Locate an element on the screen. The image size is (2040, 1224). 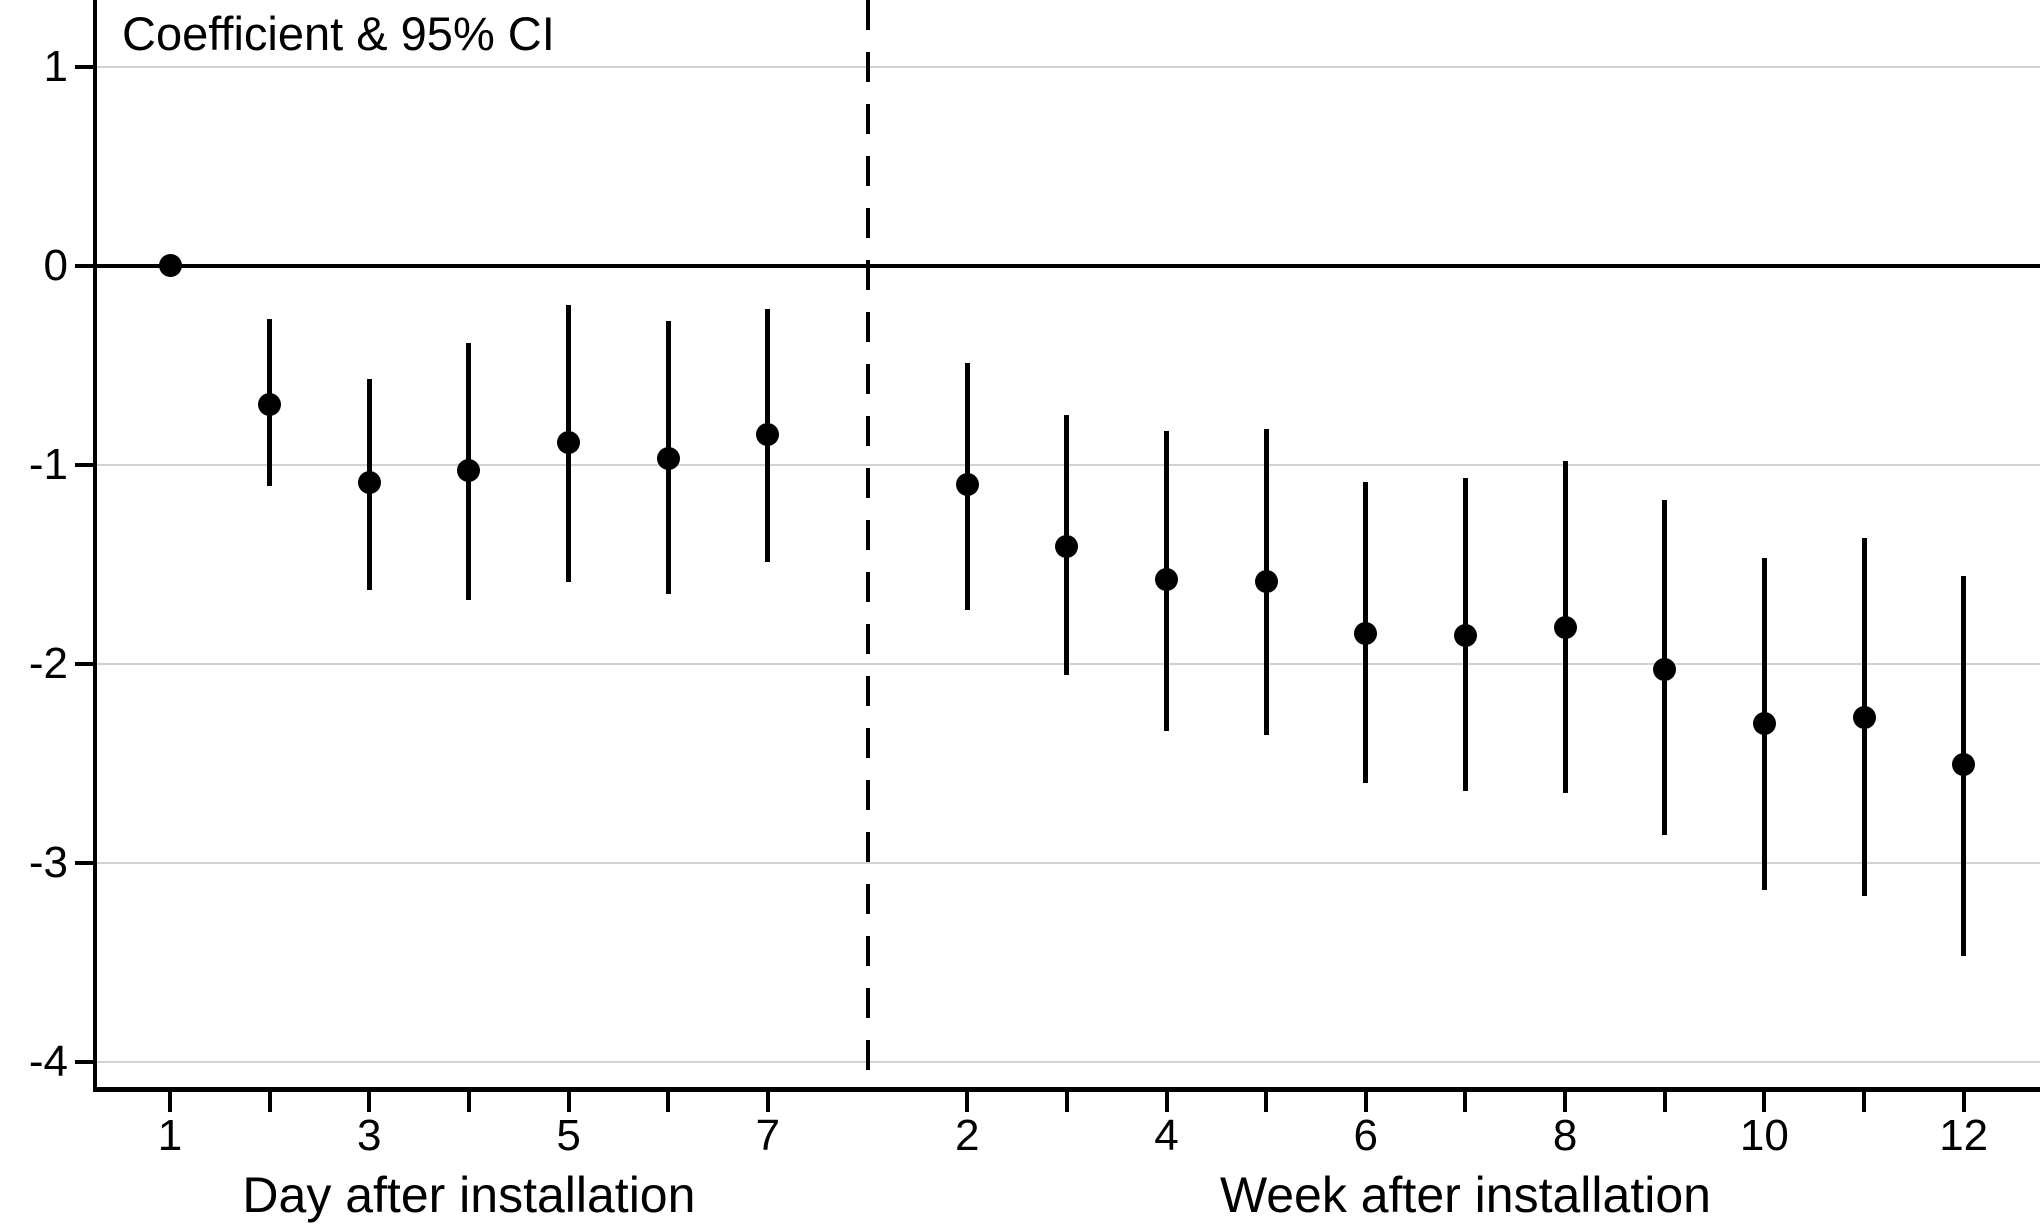
x-axis-tick-label: 5 is located at coordinates (568, 1135).